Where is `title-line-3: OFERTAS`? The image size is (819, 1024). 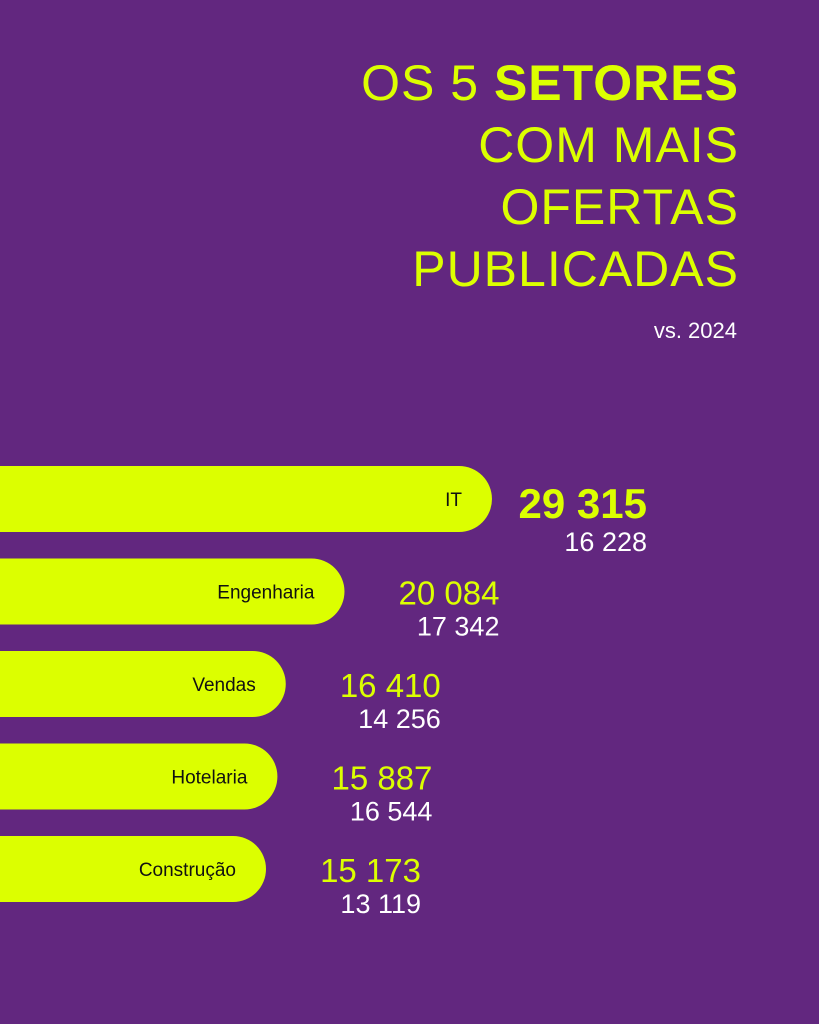 title-line-3: OFERTAS is located at coordinates (619, 207).